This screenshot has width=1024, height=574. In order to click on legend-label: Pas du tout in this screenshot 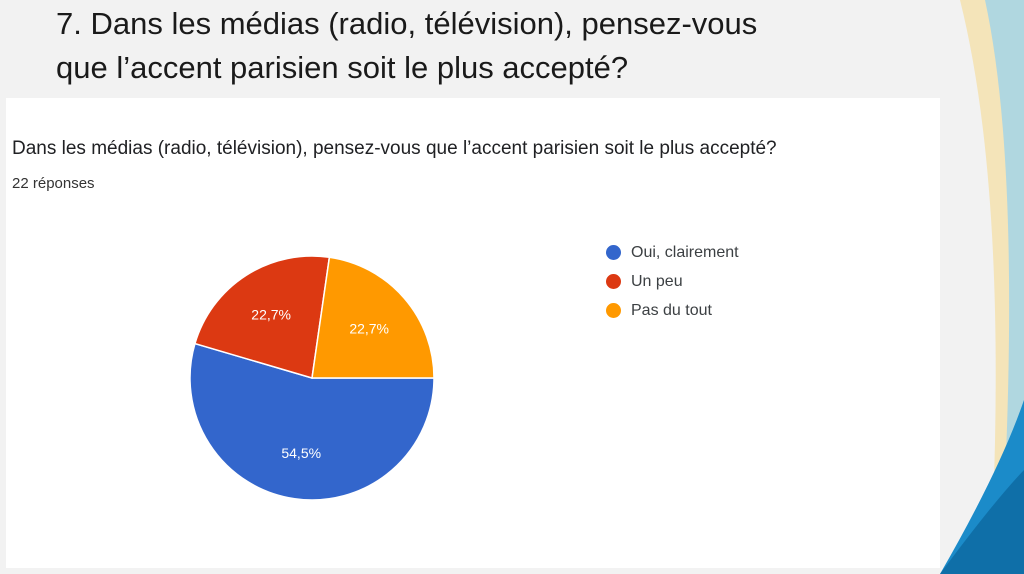, I will do `click(671, 310)`.